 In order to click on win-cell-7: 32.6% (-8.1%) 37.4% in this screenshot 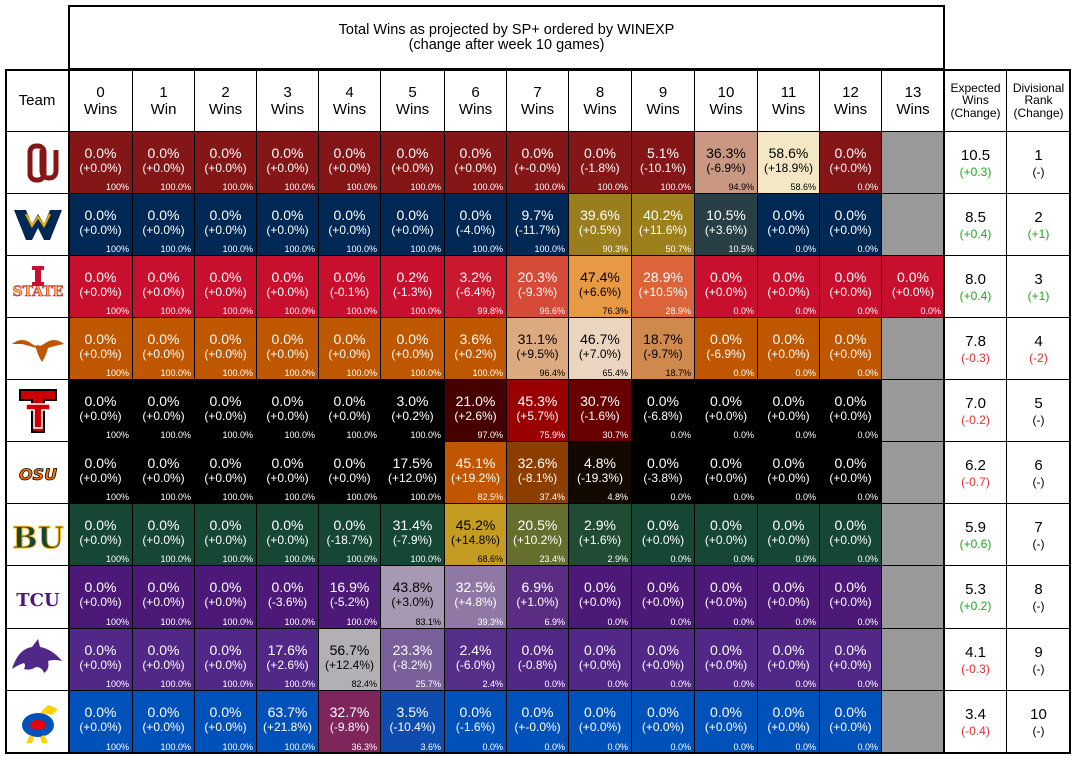, I will do `click(537, 472)`.